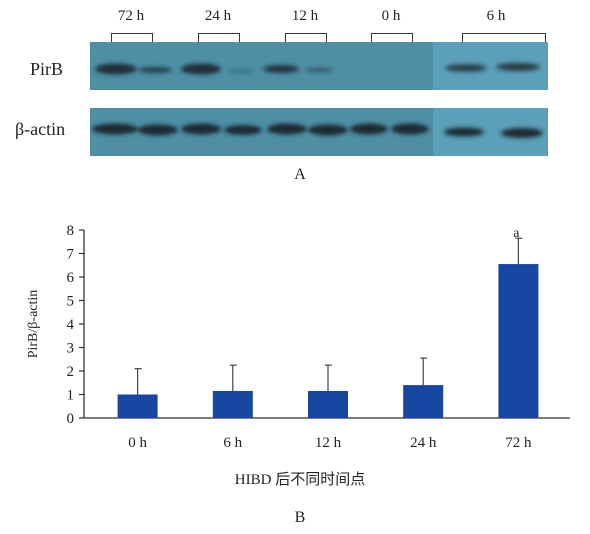  Describe the element at coordinates (71, 231) in the screenshot. I see `y-tick-label: 8` at that location.